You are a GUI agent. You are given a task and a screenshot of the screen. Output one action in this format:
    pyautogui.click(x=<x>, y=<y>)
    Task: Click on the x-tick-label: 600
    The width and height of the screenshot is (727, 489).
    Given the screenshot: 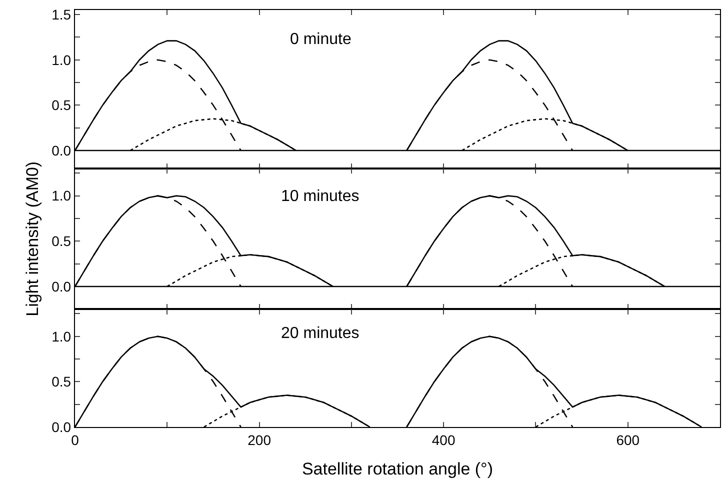 What is the action you would take?
    pyautogui.click(x=628, y=440)
    